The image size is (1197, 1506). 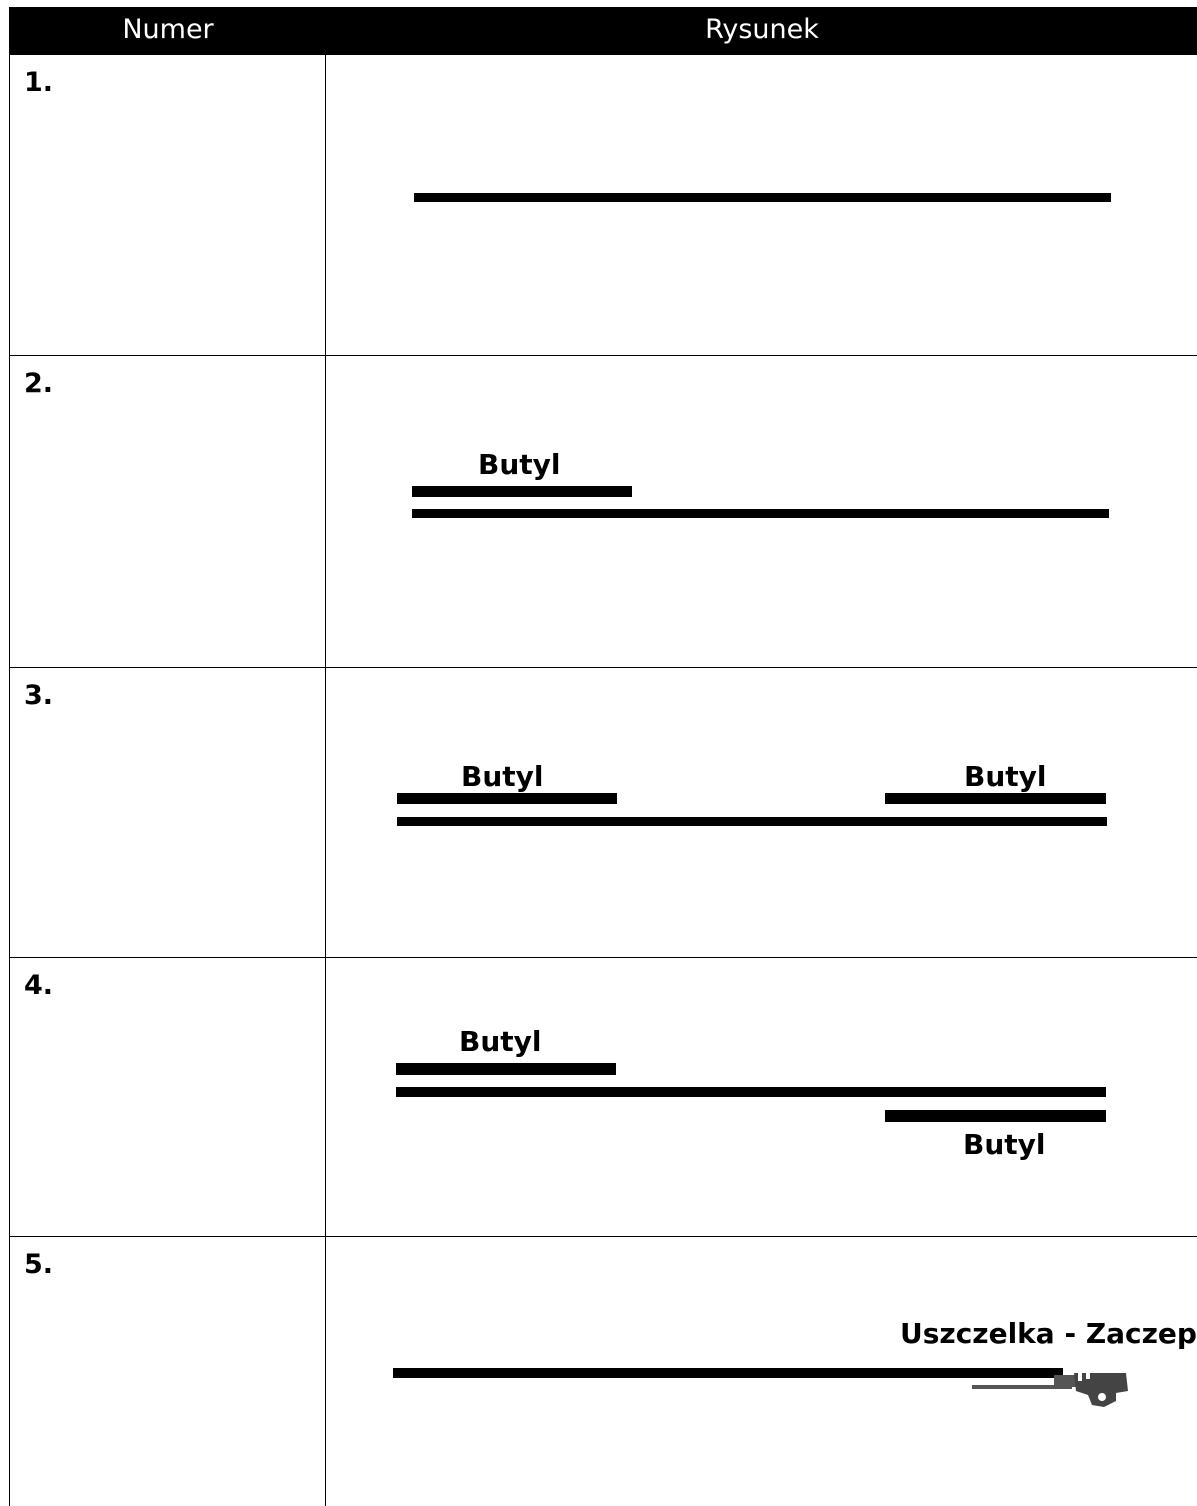 I want to click on butyl-label-left: Butyl, so click(x=502, y=776).